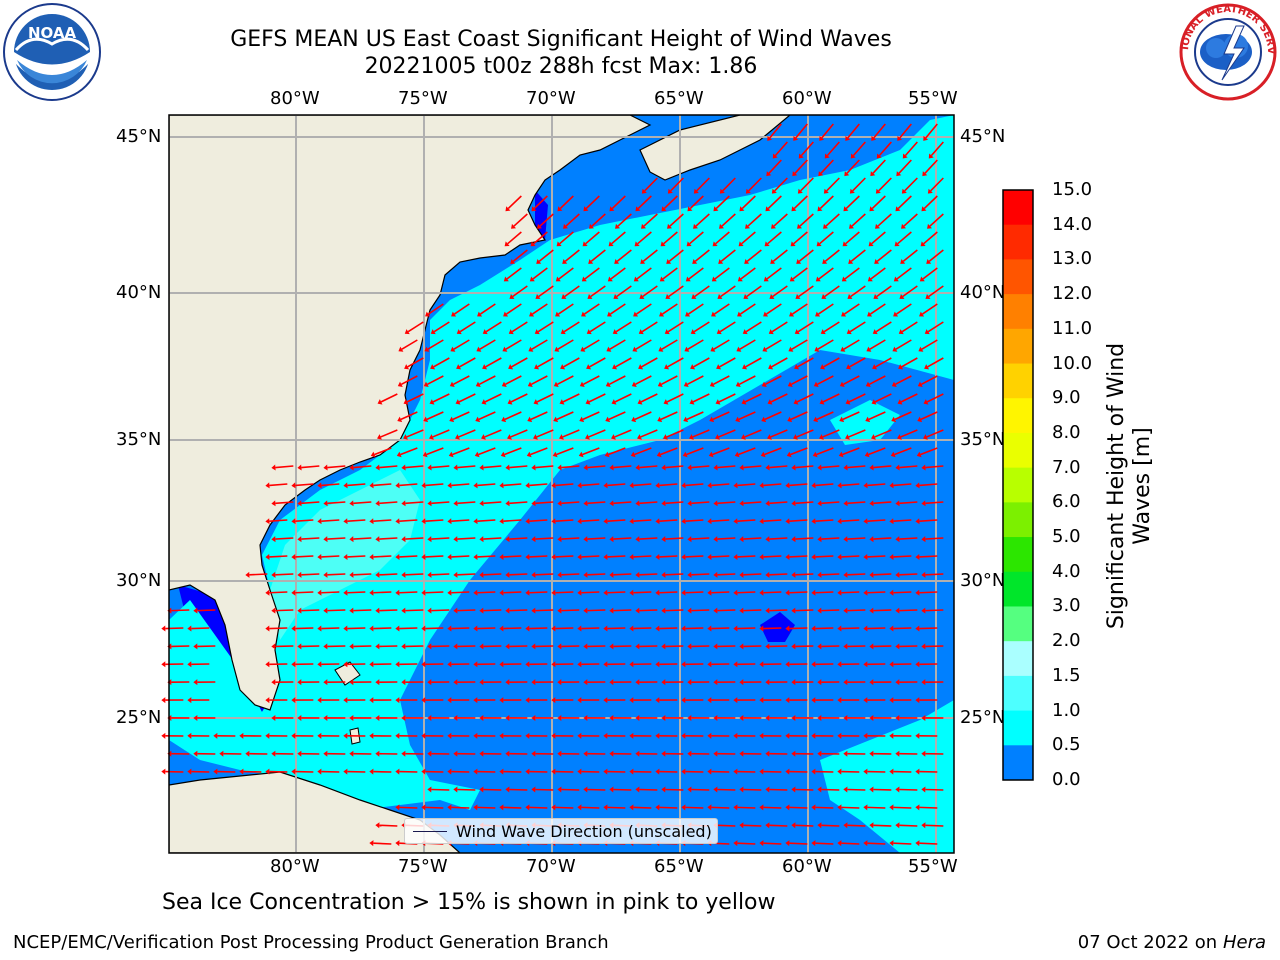 The height and width of the screenshot is (960, 1280). Describe the element at coordinates (1018, 659) in the screenshot. I see `colorbar-segment` at that location.